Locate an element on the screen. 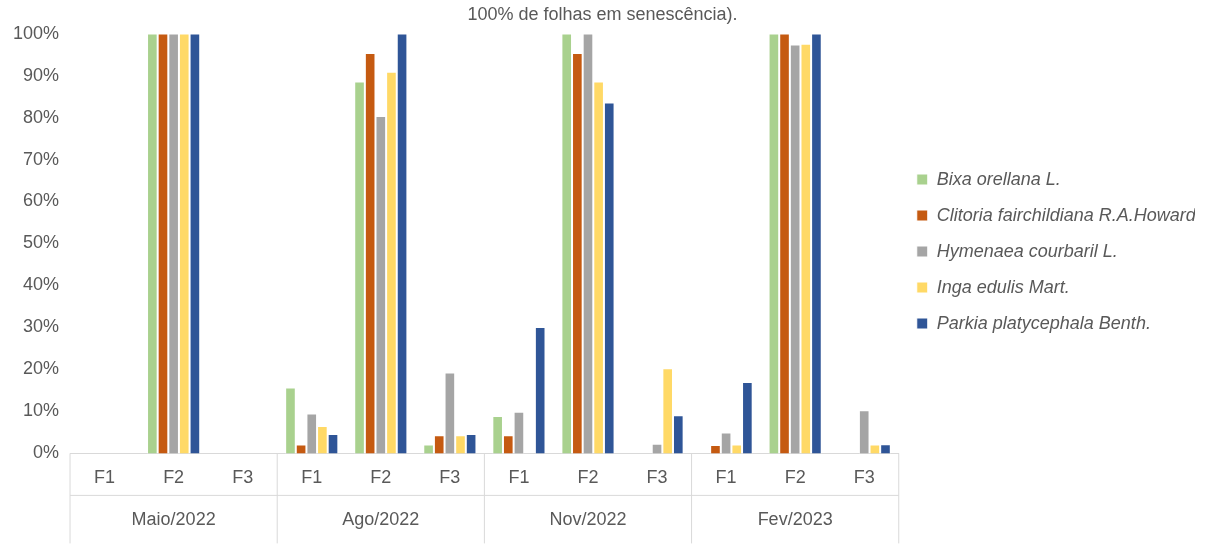 Image resolution: width=1205 pixels, height=553 pixels. y-tick-label: 40% is located at coordinates (41, 284).